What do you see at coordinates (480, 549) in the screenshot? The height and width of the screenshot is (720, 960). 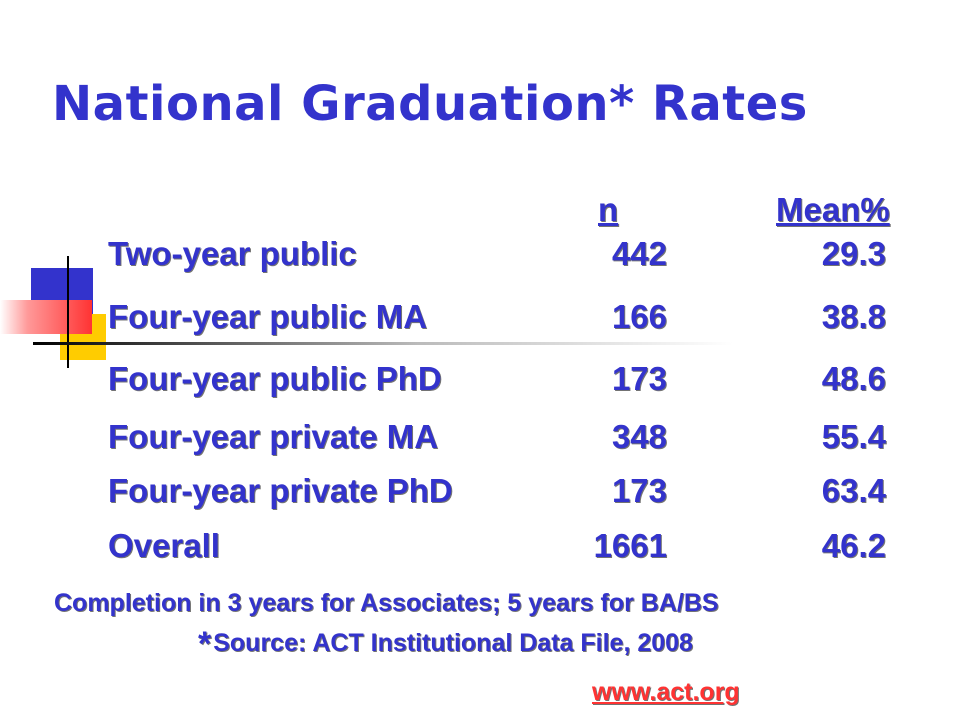 I see `table-row: Overall 1661 46.2` at bounding box center [480, 549].